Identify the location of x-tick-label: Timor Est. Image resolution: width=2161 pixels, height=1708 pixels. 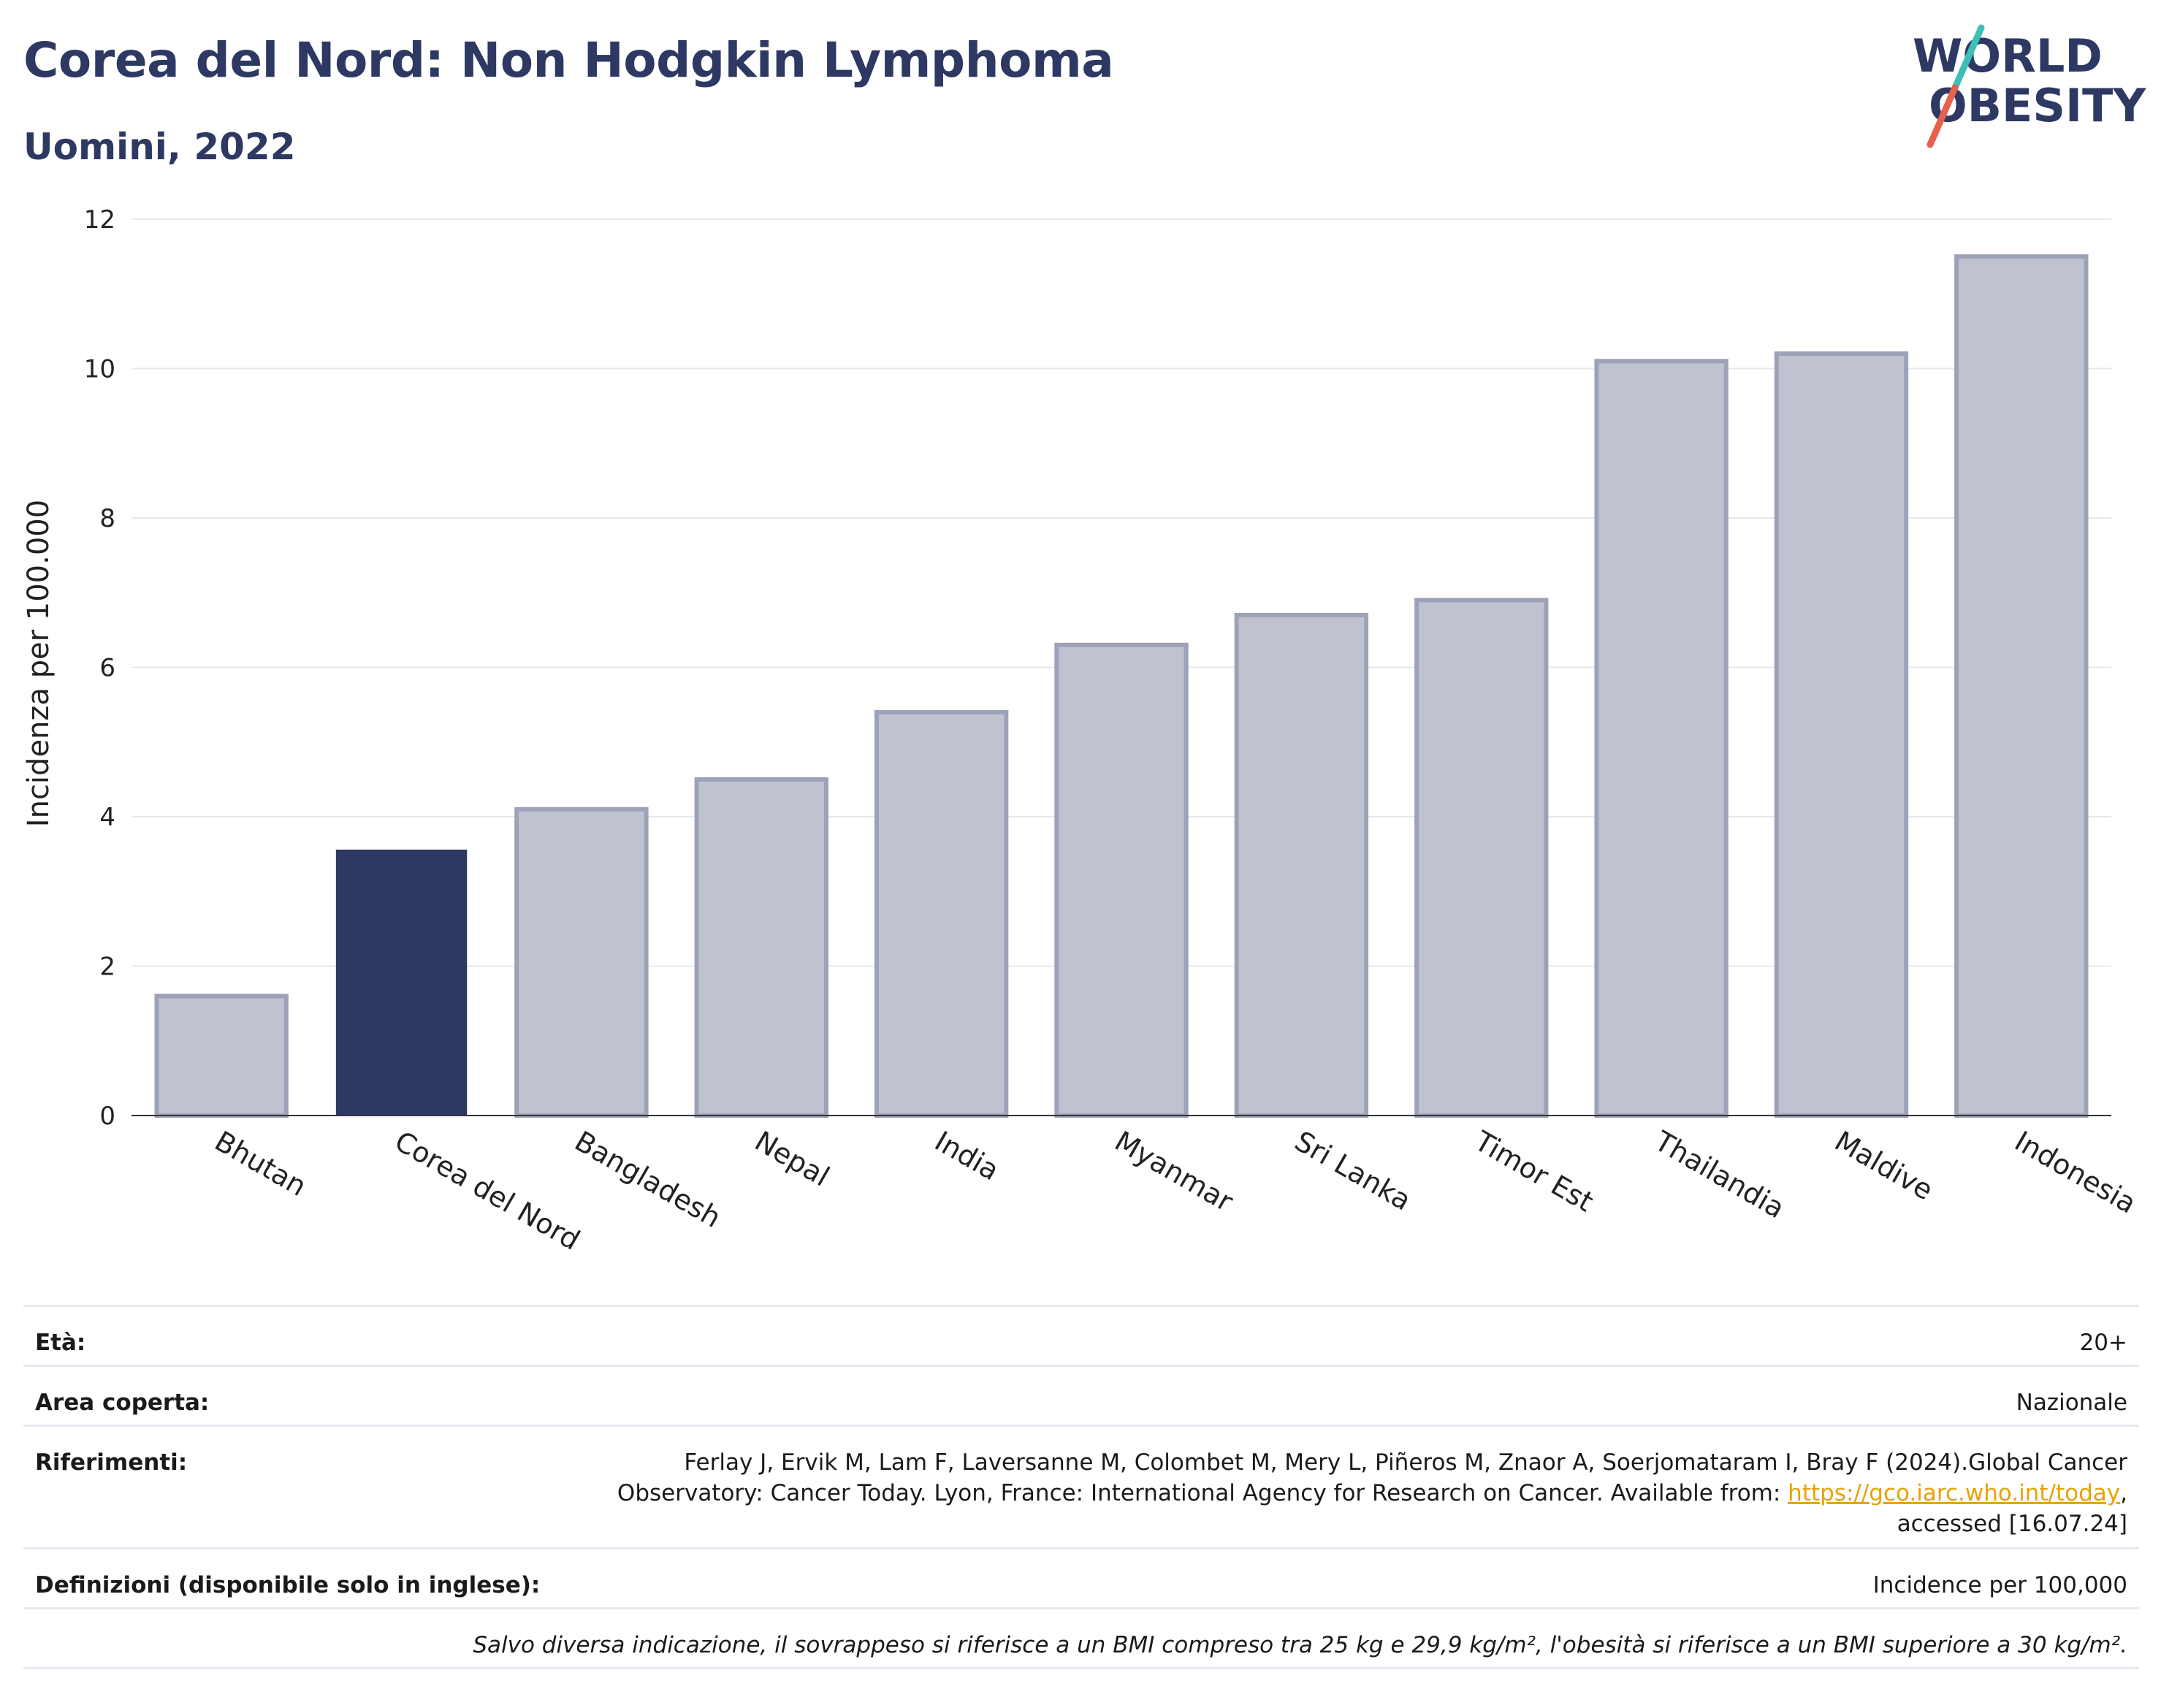
(1533, 1171).